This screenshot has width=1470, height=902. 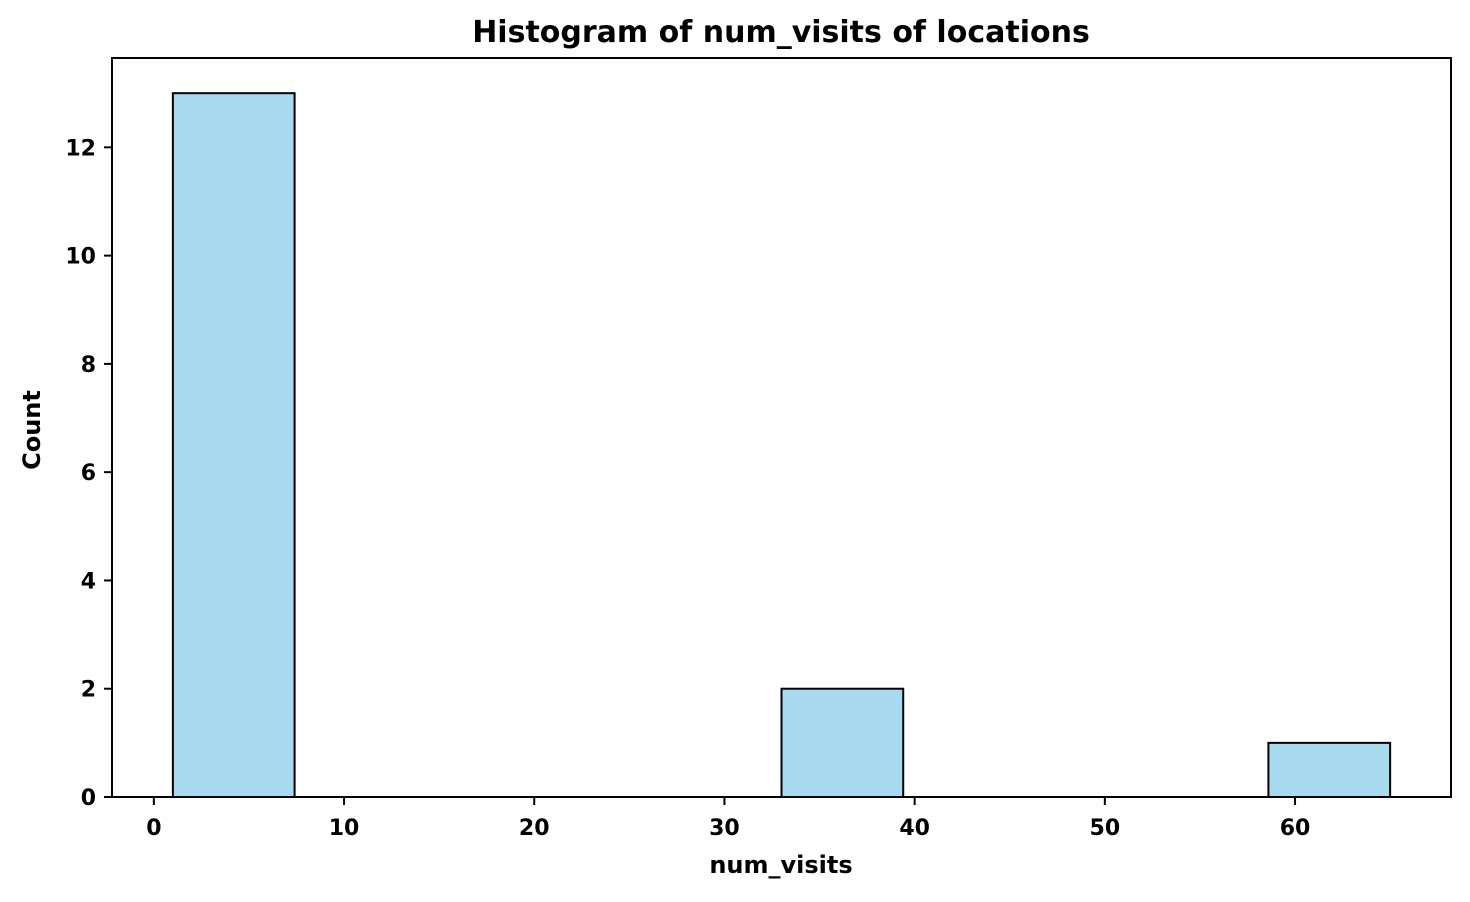 I want to click on x-tick-label-30: 30, so click(x=724, y=828).